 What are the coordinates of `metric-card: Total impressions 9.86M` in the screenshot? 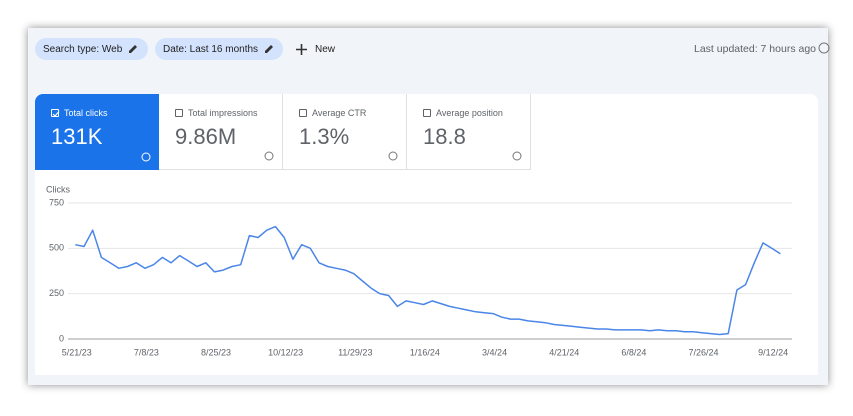 It's located at (221, 132).